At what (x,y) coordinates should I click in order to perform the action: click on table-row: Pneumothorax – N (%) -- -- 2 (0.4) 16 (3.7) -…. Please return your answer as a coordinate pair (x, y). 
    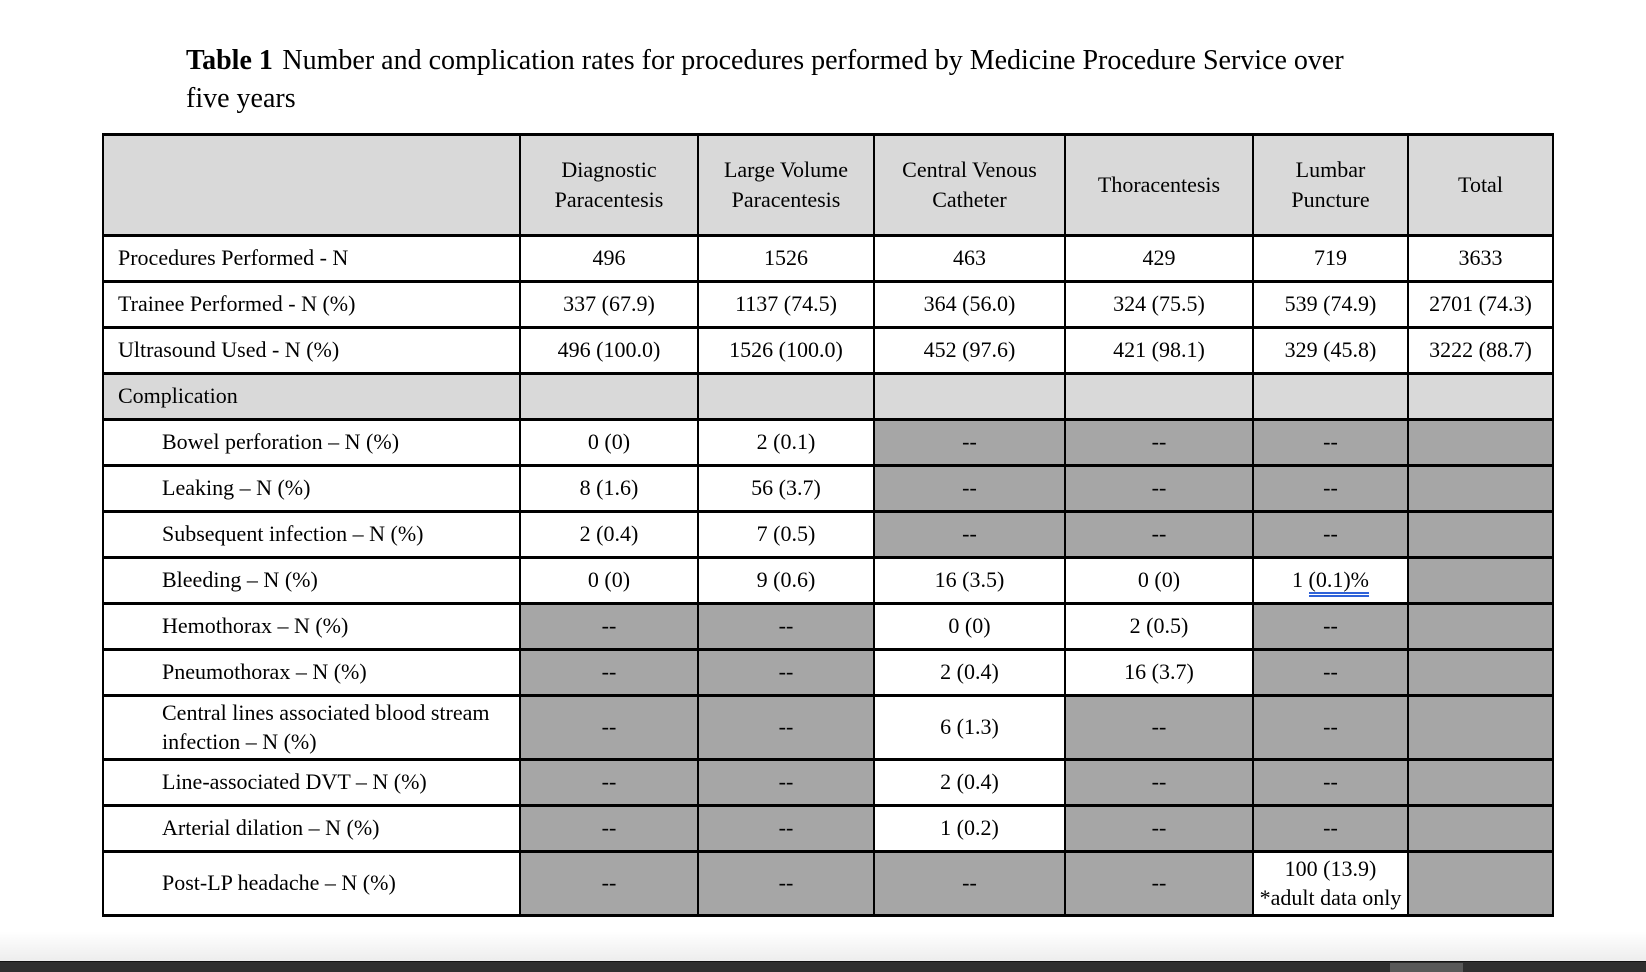
    Looking at the image, I should click on (828, 672).